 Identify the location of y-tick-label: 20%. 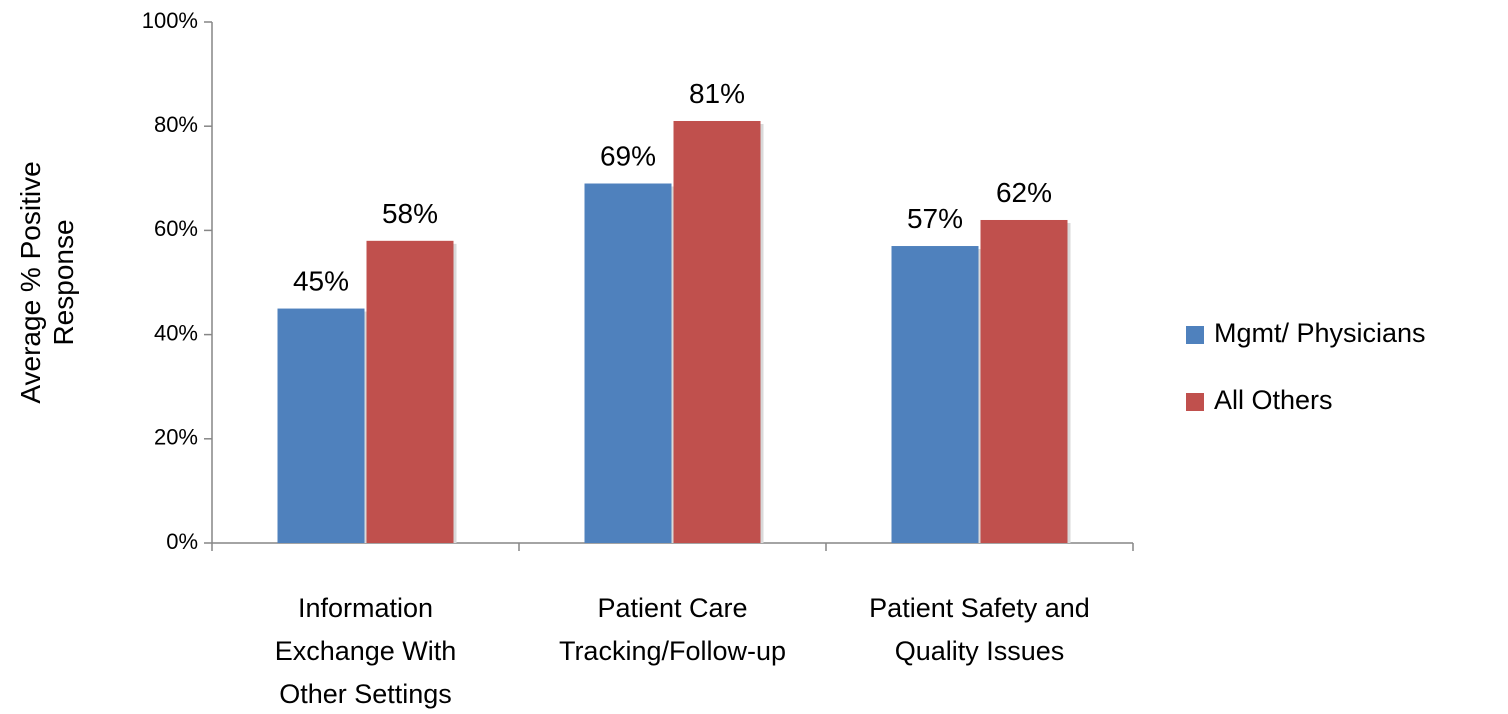
(176, 437).